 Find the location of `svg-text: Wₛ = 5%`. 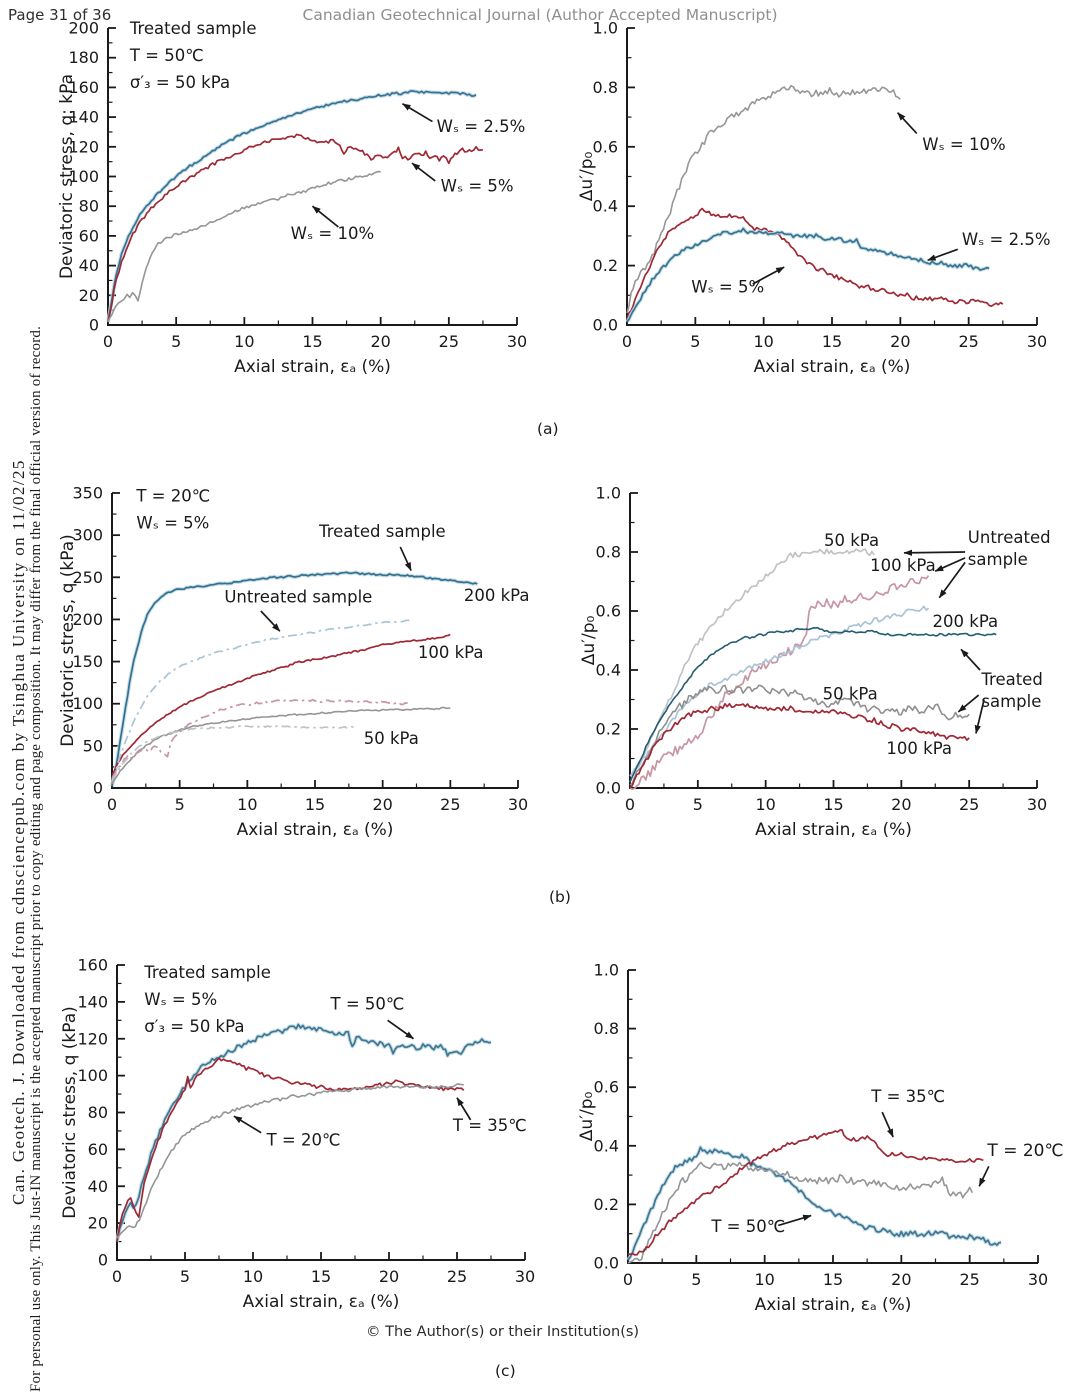

svg-text: Wₛ = 5% is located at coordinates (172, 522).